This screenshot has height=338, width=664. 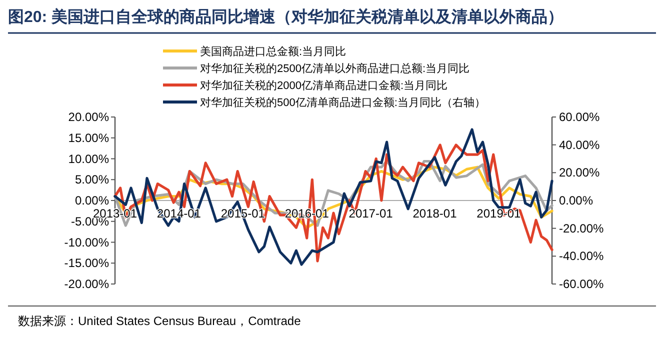 What do you see at coordinates (581, 284) in the screenshot?
I see `y2-tick-label: -60.00%` at bounding box center [581, 284].